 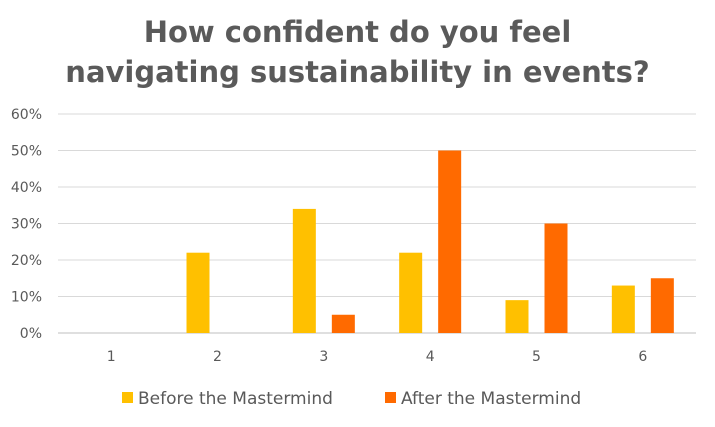 I want to click on y-tick-label: 20%, so click(x=26, y=261).